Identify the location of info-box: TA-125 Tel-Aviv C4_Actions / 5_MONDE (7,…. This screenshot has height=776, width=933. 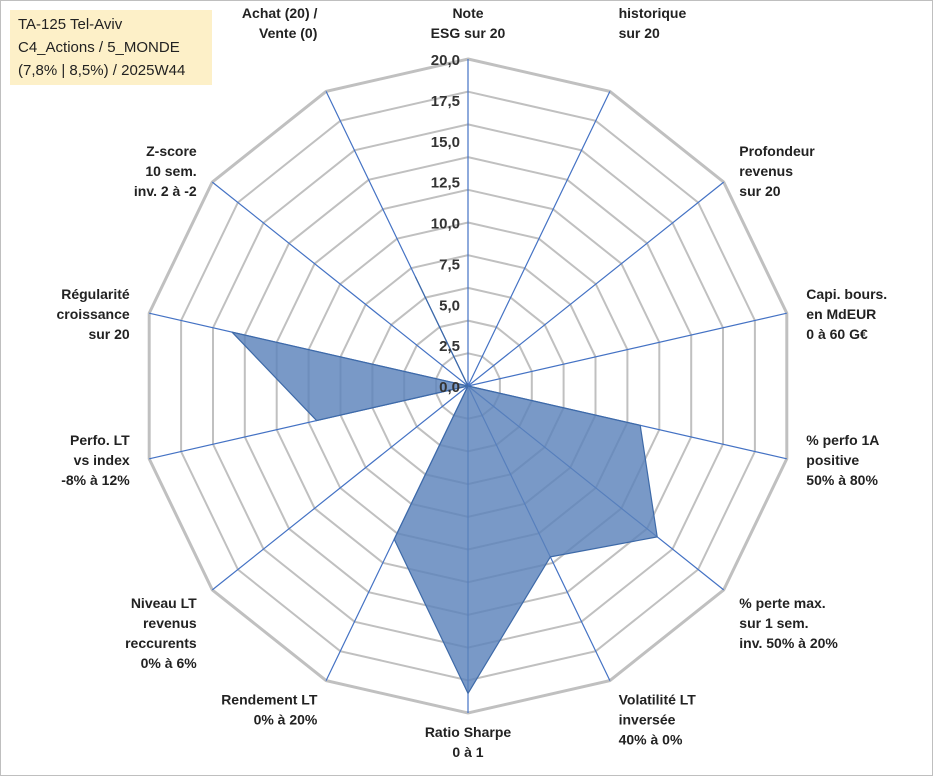
(111, 47).